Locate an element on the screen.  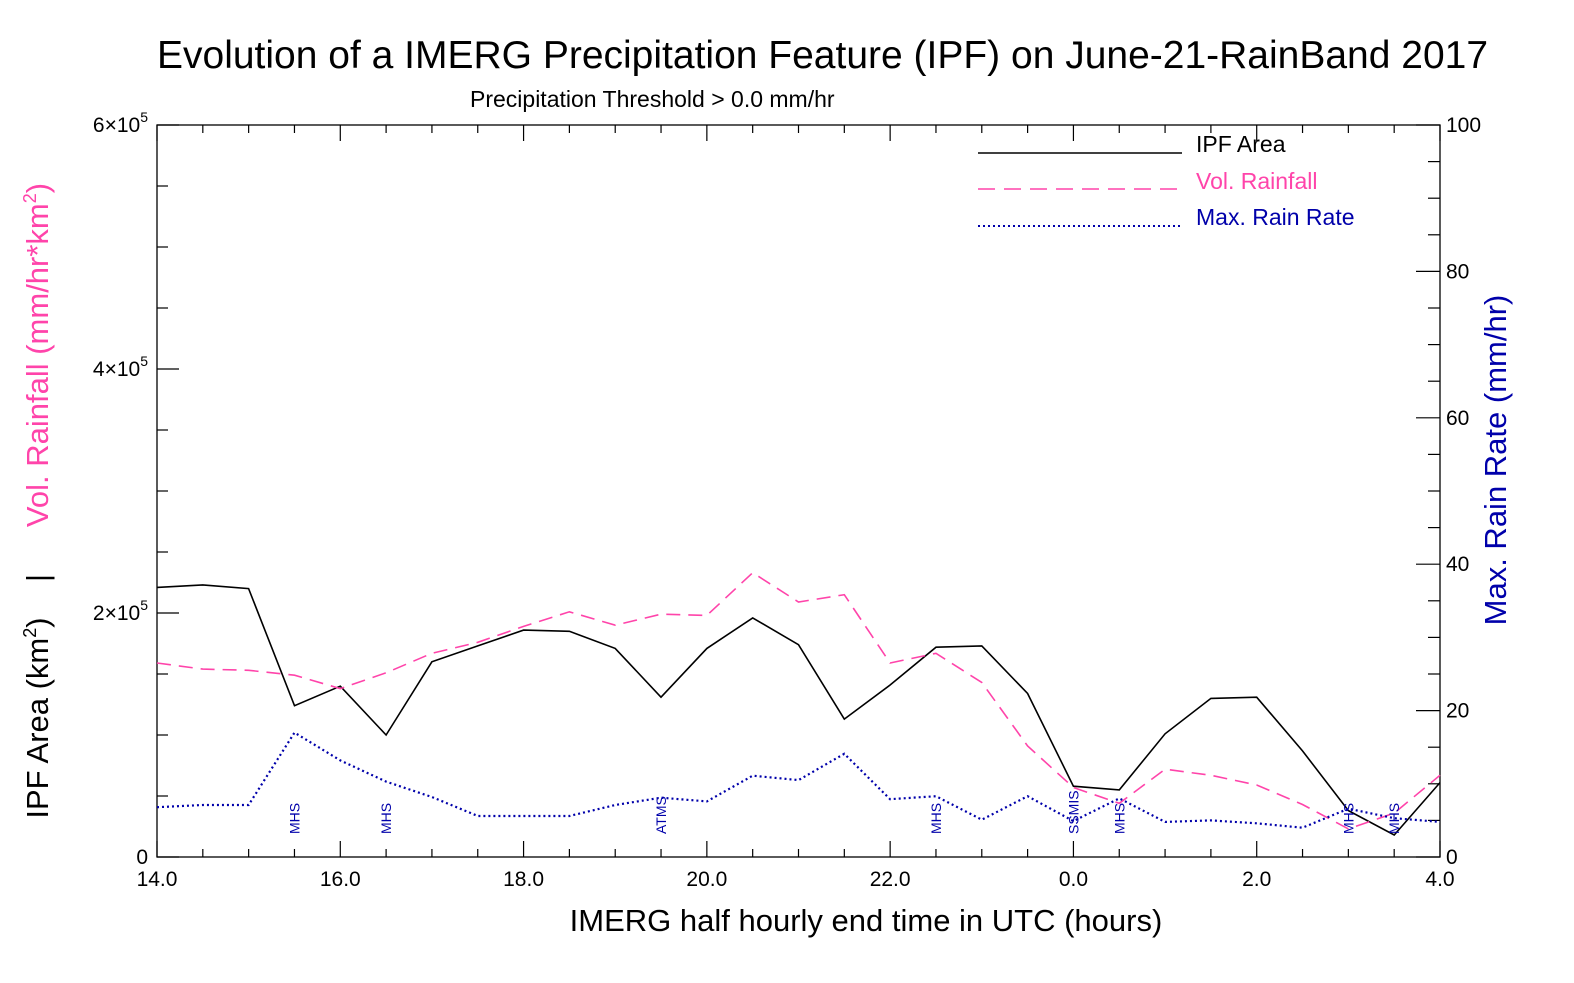
legend-label-ipf-area: IPF Area is located at coordinates (1241, 144).